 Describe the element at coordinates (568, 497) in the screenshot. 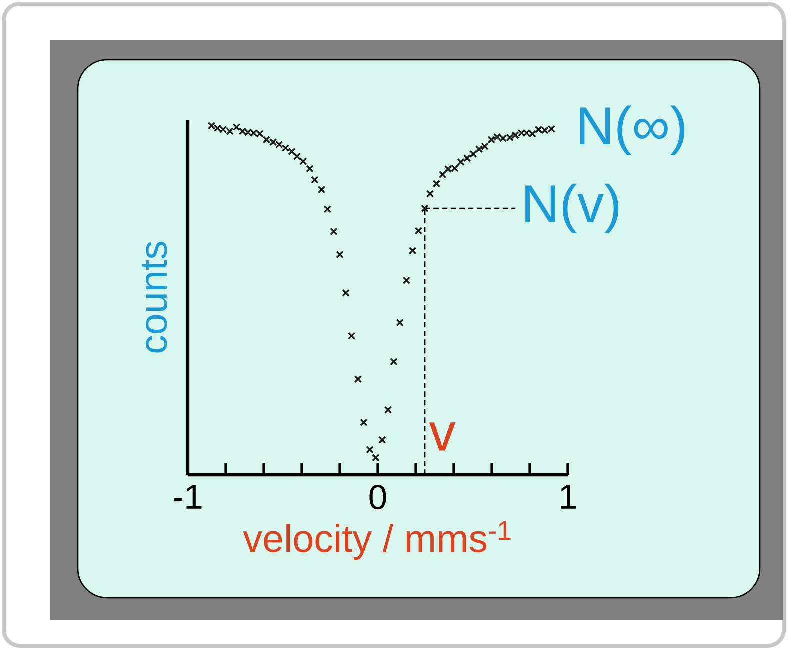

I see `x-tick-label: 1` at that location.